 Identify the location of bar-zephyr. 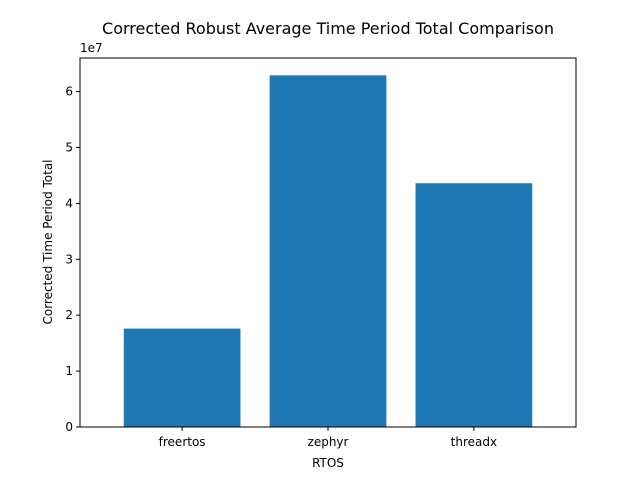
(328, 251).